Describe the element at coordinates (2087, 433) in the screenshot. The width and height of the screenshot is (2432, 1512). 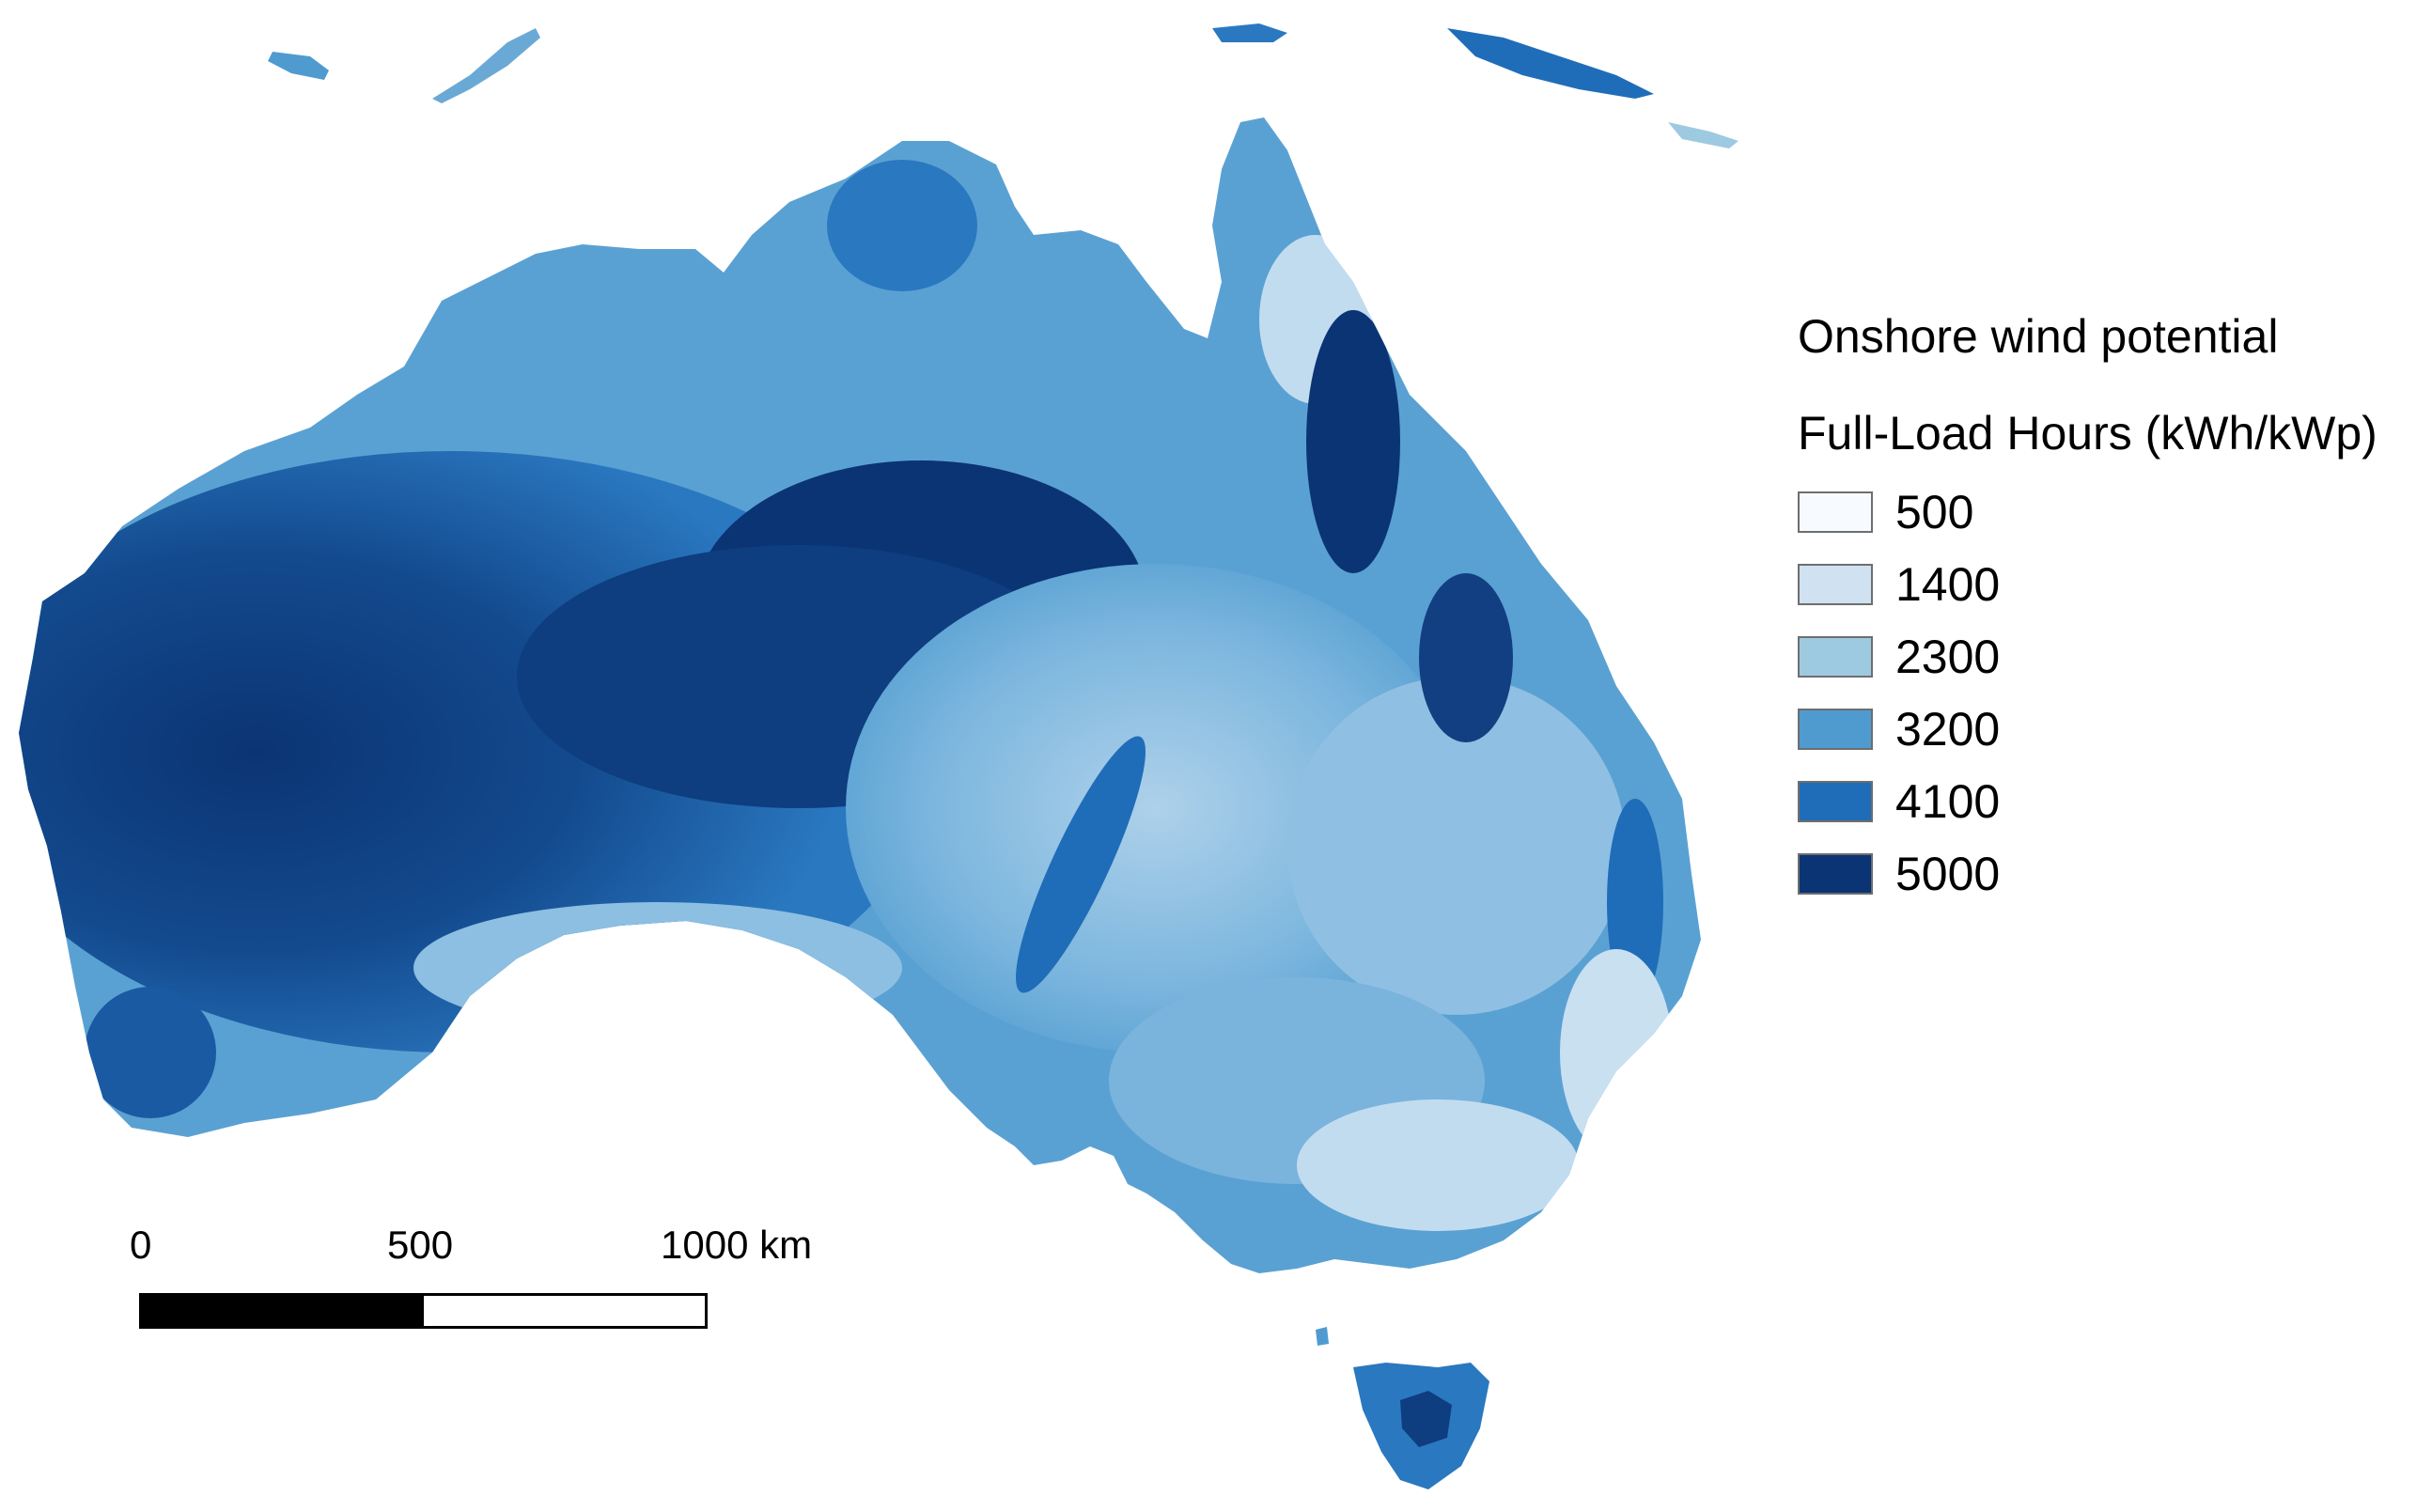
I see `legend-subtitle: Full-Load Hours (kWh/kWp)` at that location.